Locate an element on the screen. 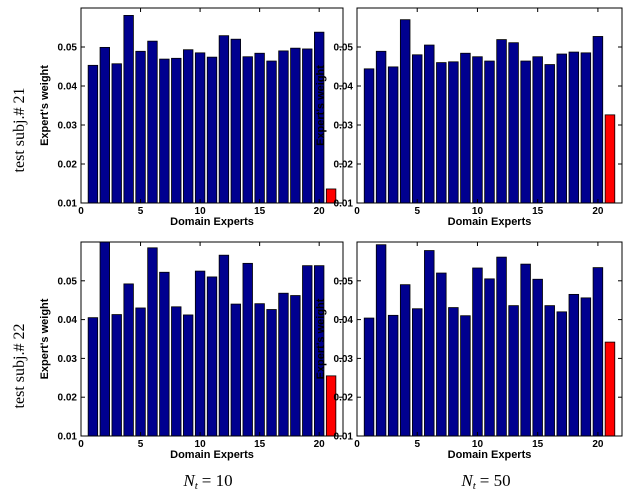 The width and height of the screenshot is (631, 493). column-label-value: = 10 is located at coordinates (217, 480).